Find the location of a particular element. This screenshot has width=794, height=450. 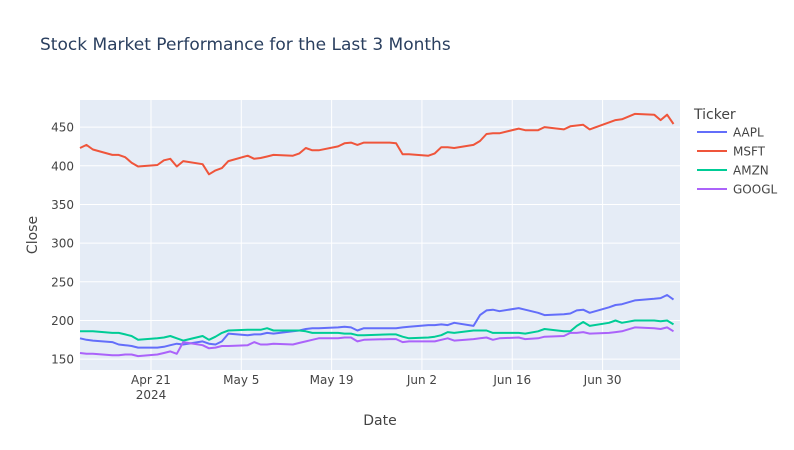

series-line-amzn is located at coordinates (377, 330).